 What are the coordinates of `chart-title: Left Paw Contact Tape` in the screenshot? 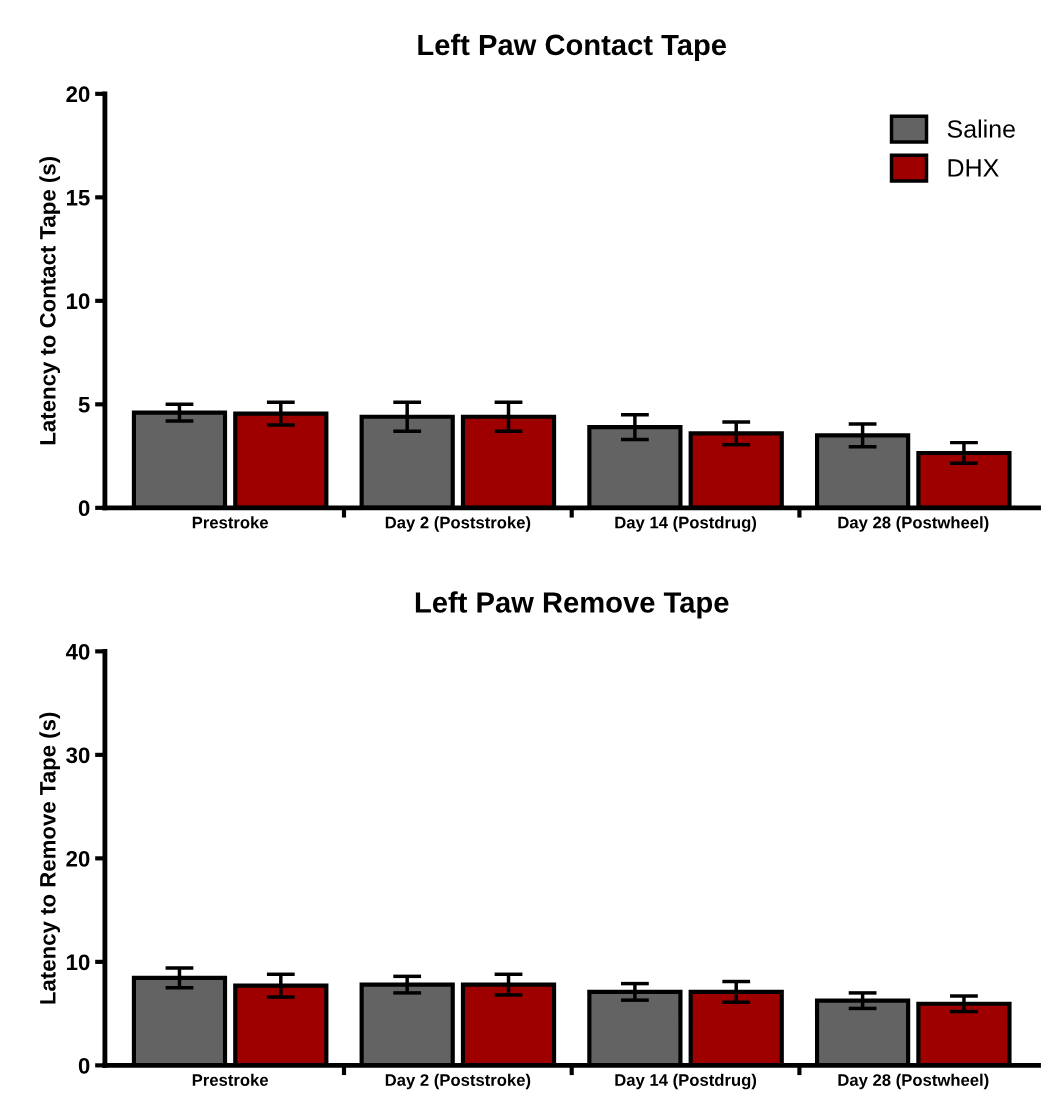 It's located at (572, 47).